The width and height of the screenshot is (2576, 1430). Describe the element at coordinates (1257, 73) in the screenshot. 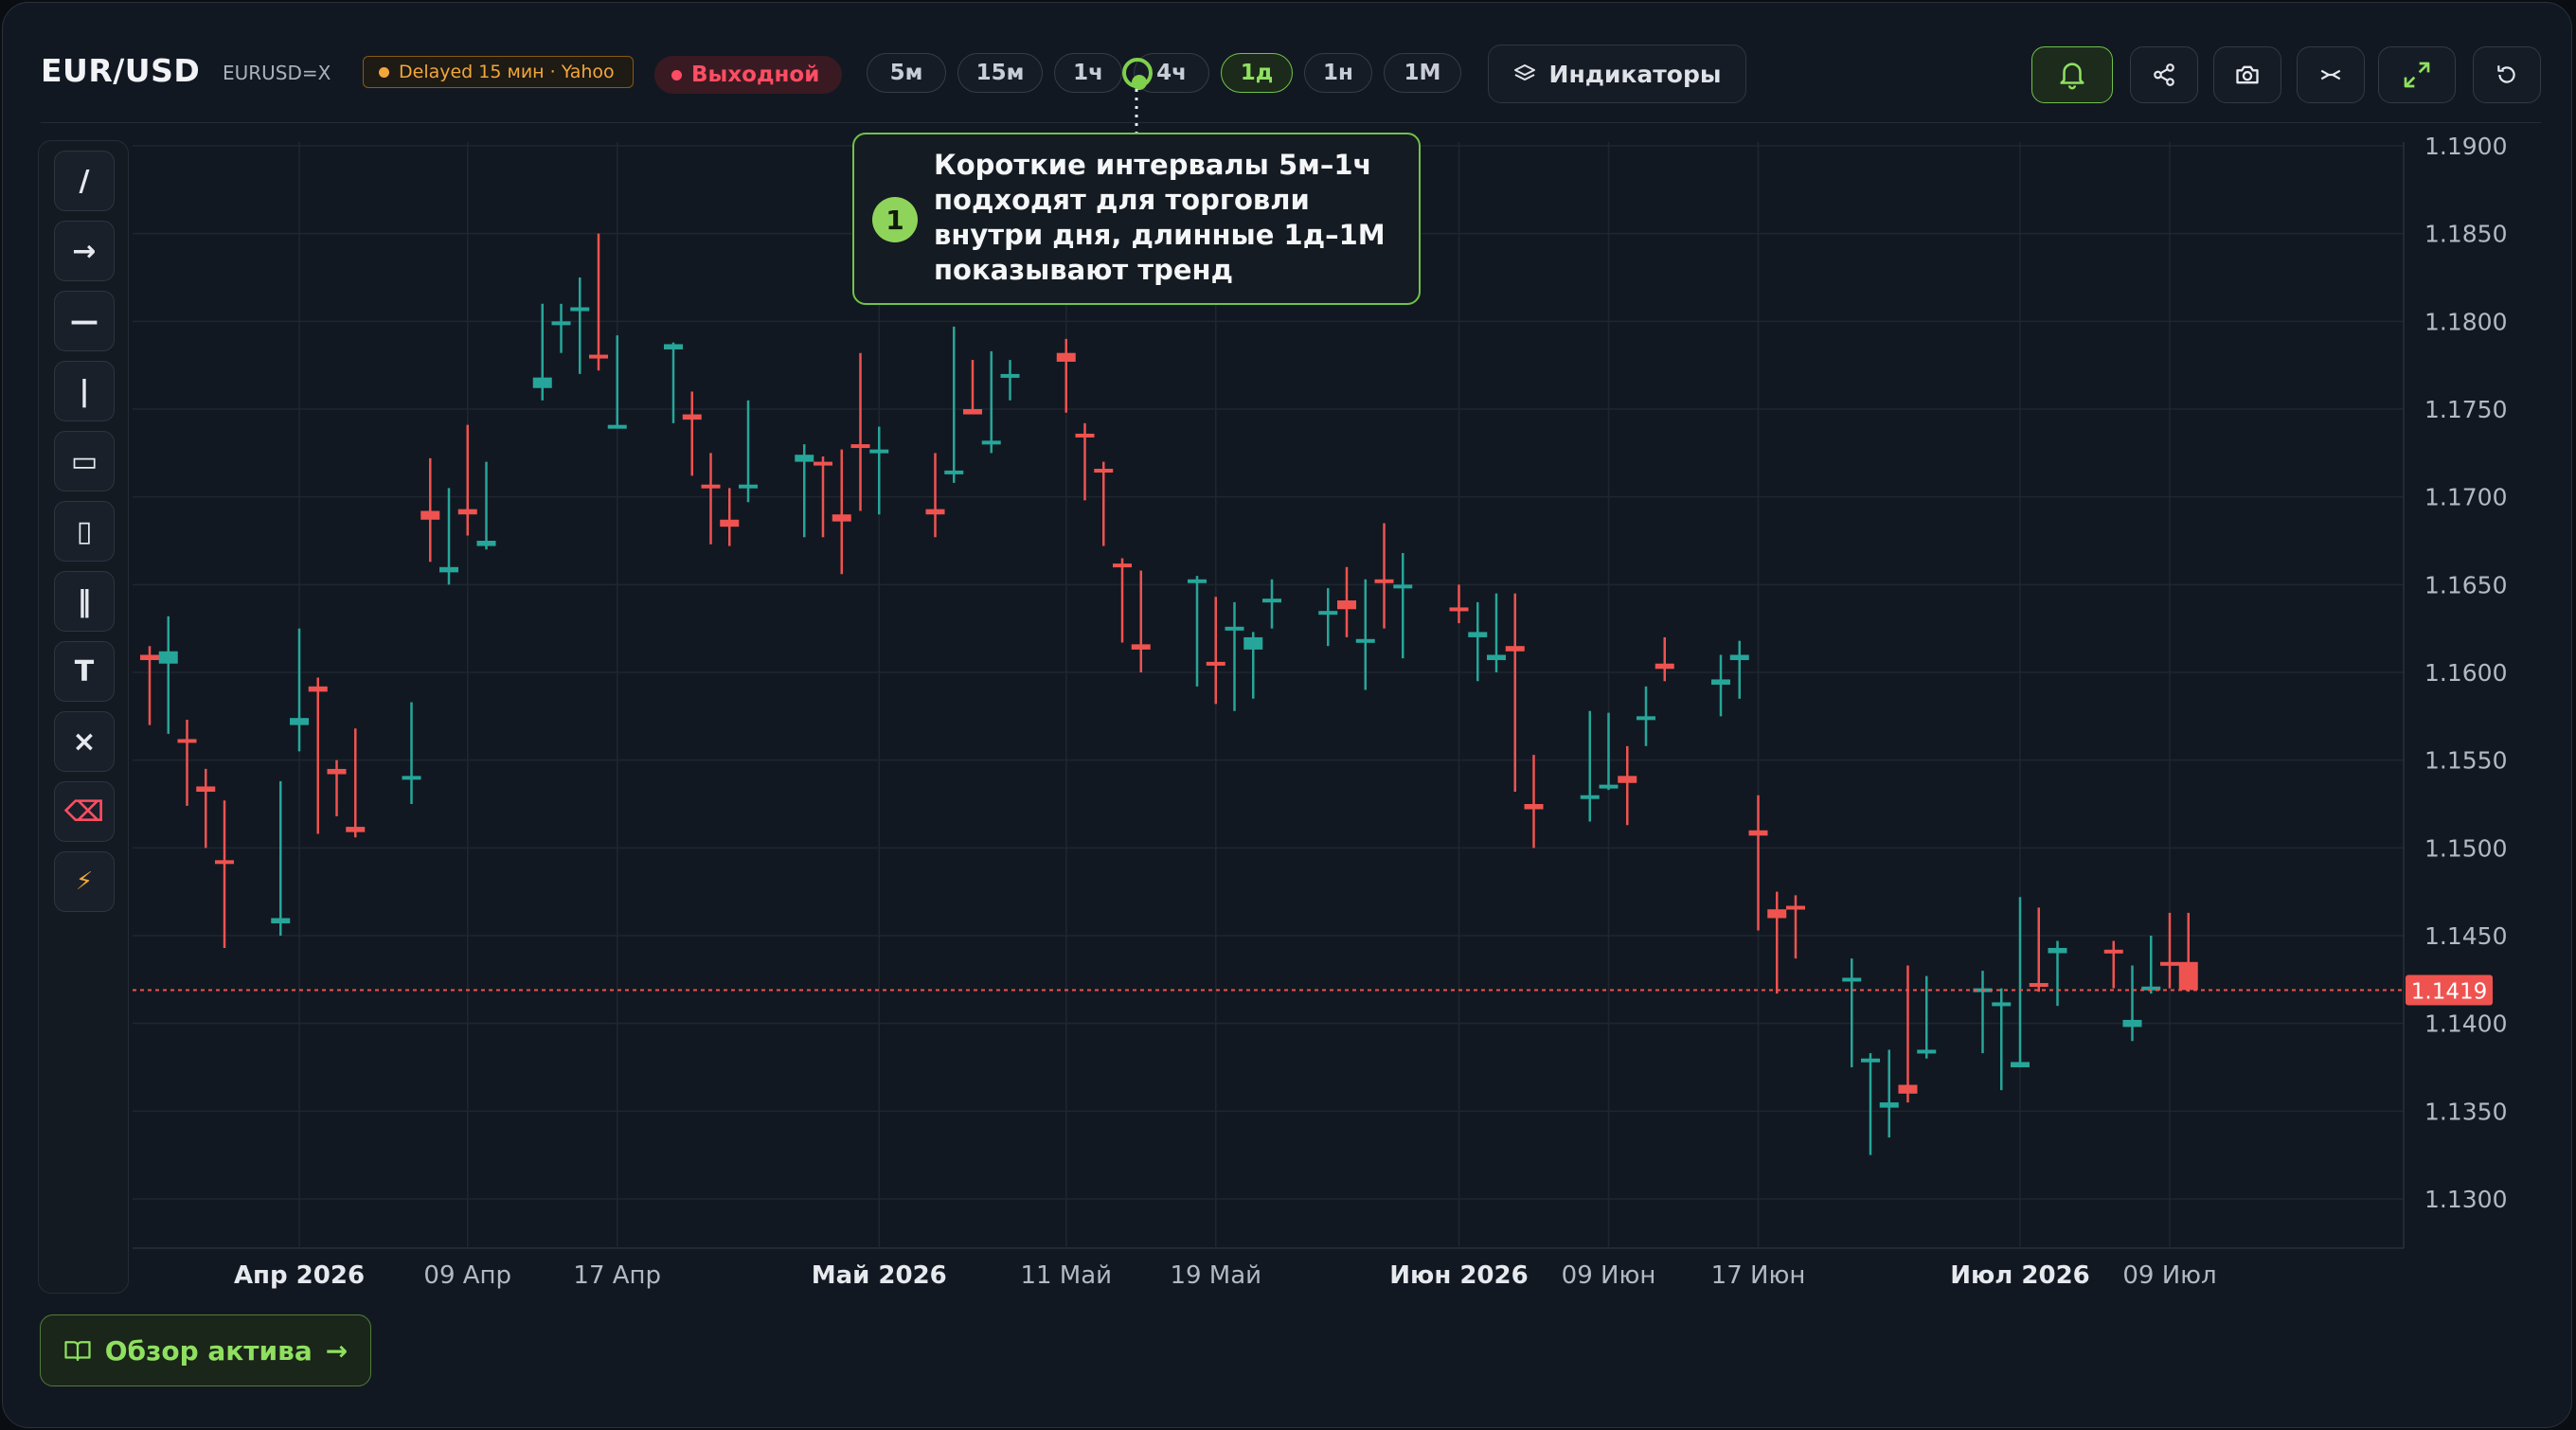

I see `interval-1d: 1д` at that location.